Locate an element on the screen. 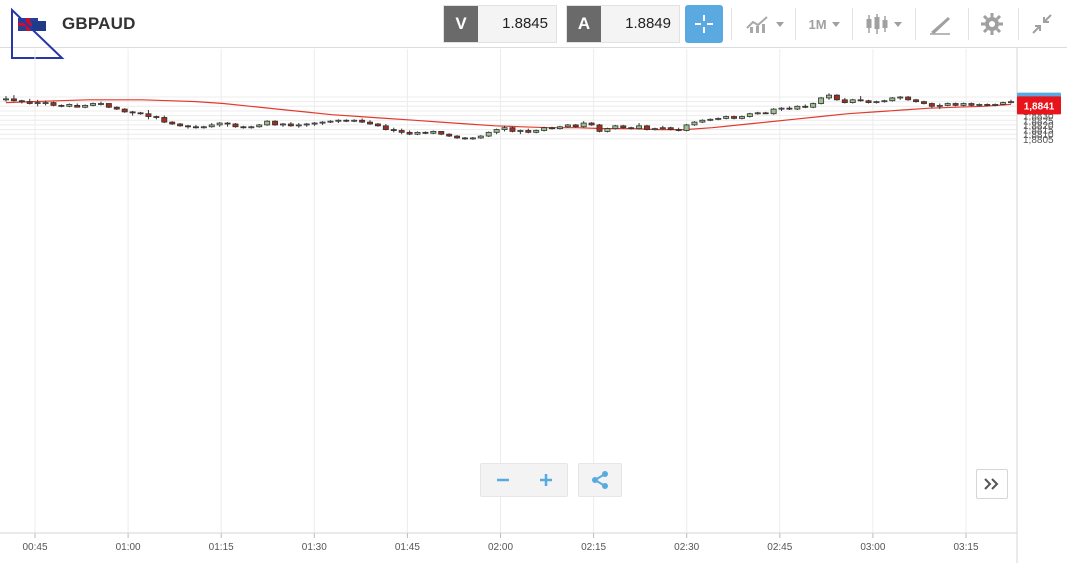 This screenshot has height=563, width=1067. zoom-in-button is located at coordinates (545, 480).